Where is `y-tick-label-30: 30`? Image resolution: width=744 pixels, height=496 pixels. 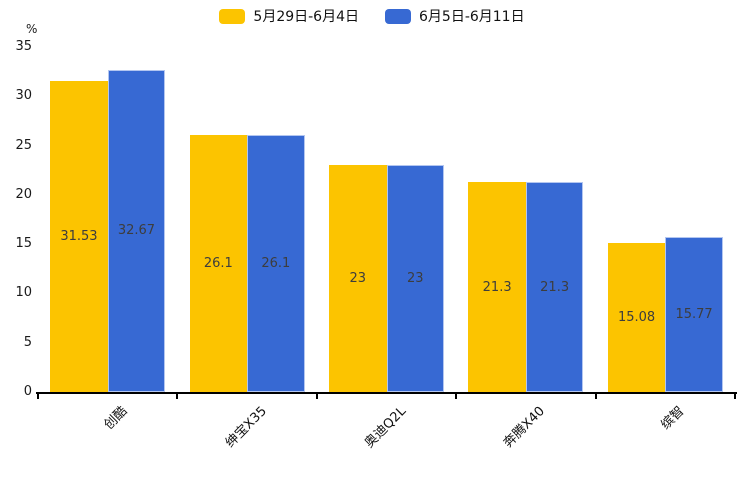 y-tick-label-30: 30 is located at coordinates (23, 96).